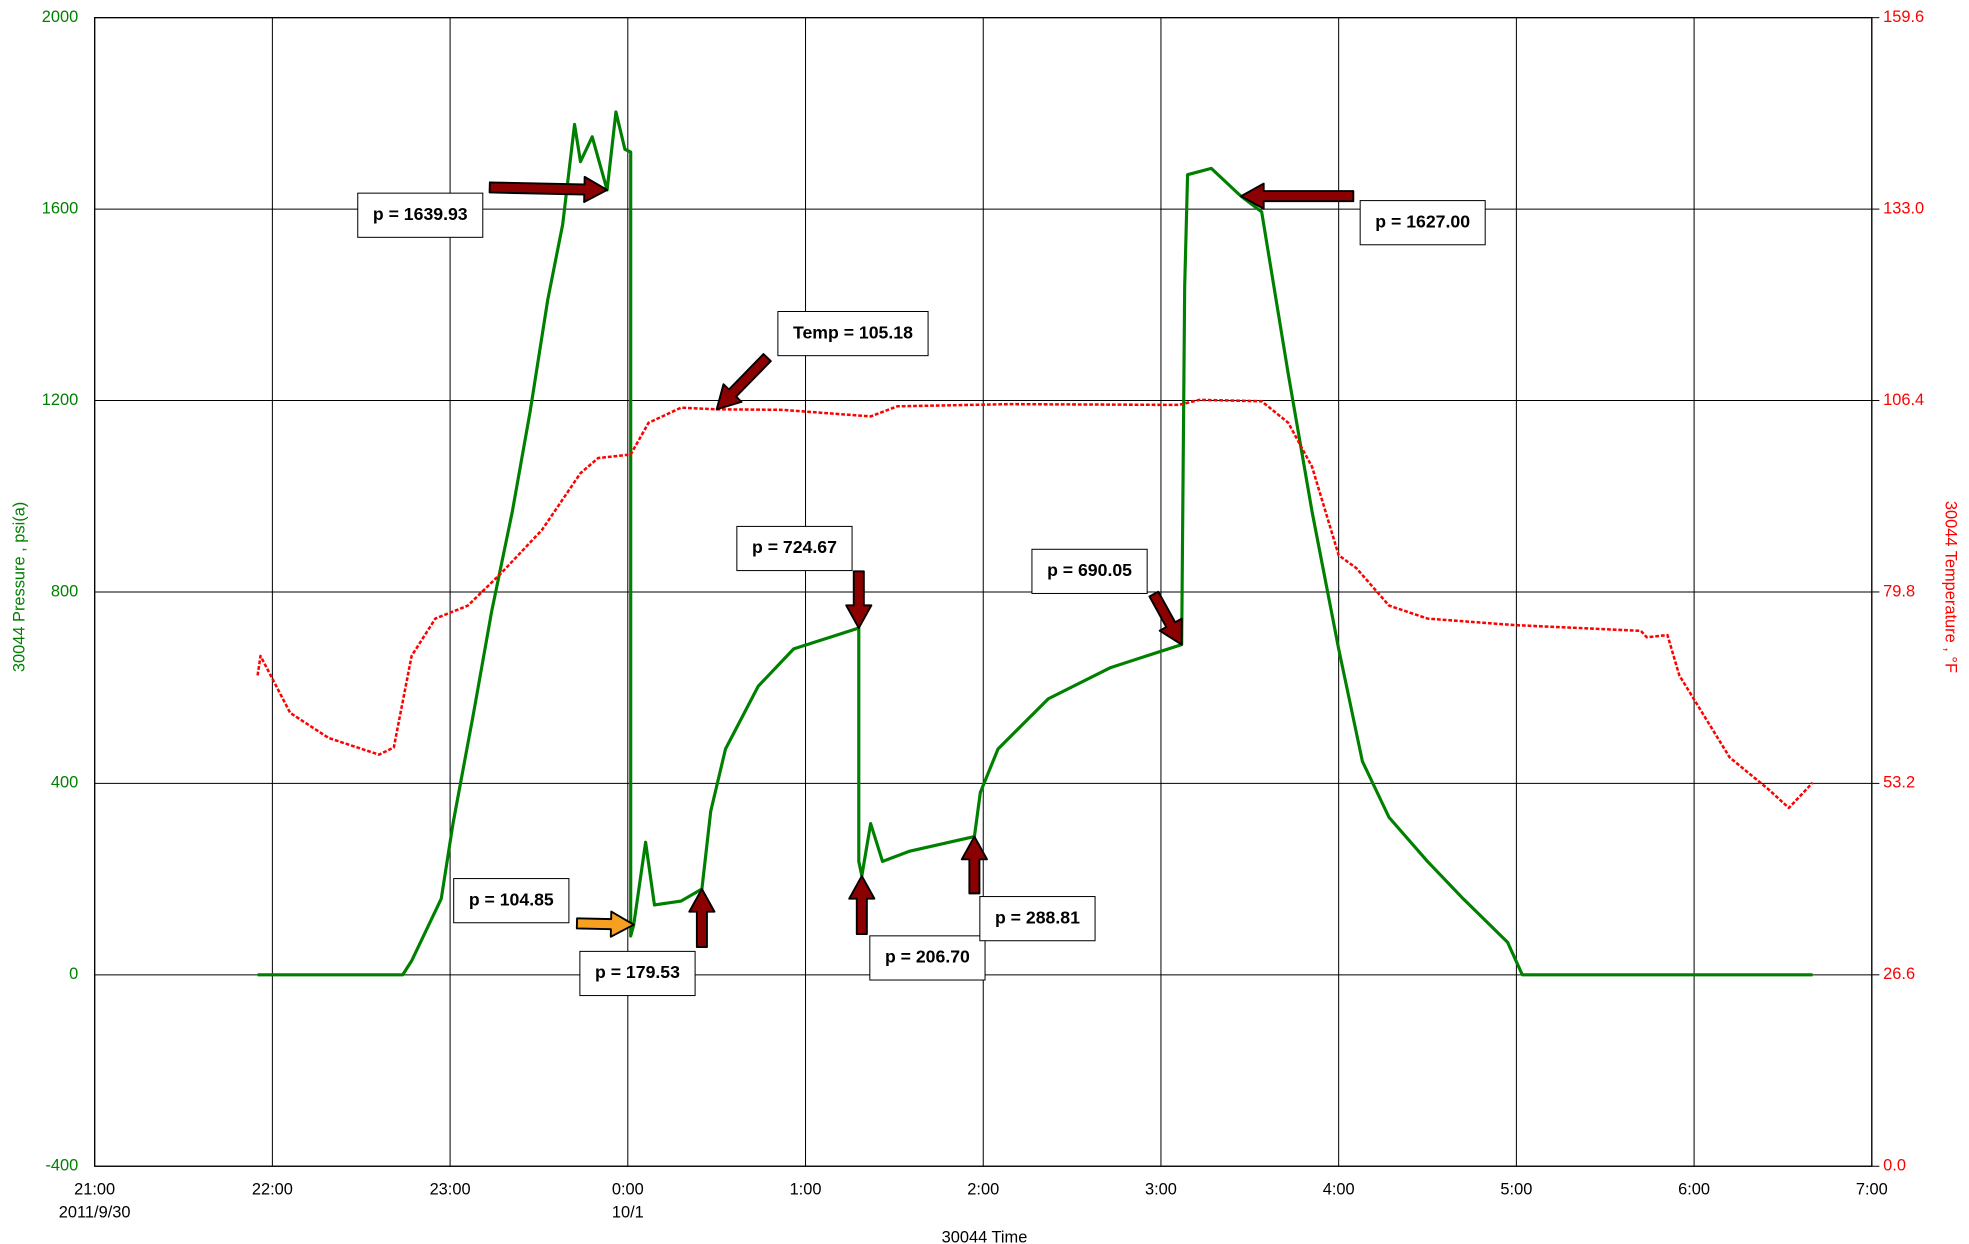  Describe the element at coordinates (647, 942) in the screenshot. I see `annotation: p = 179.53` at that location.